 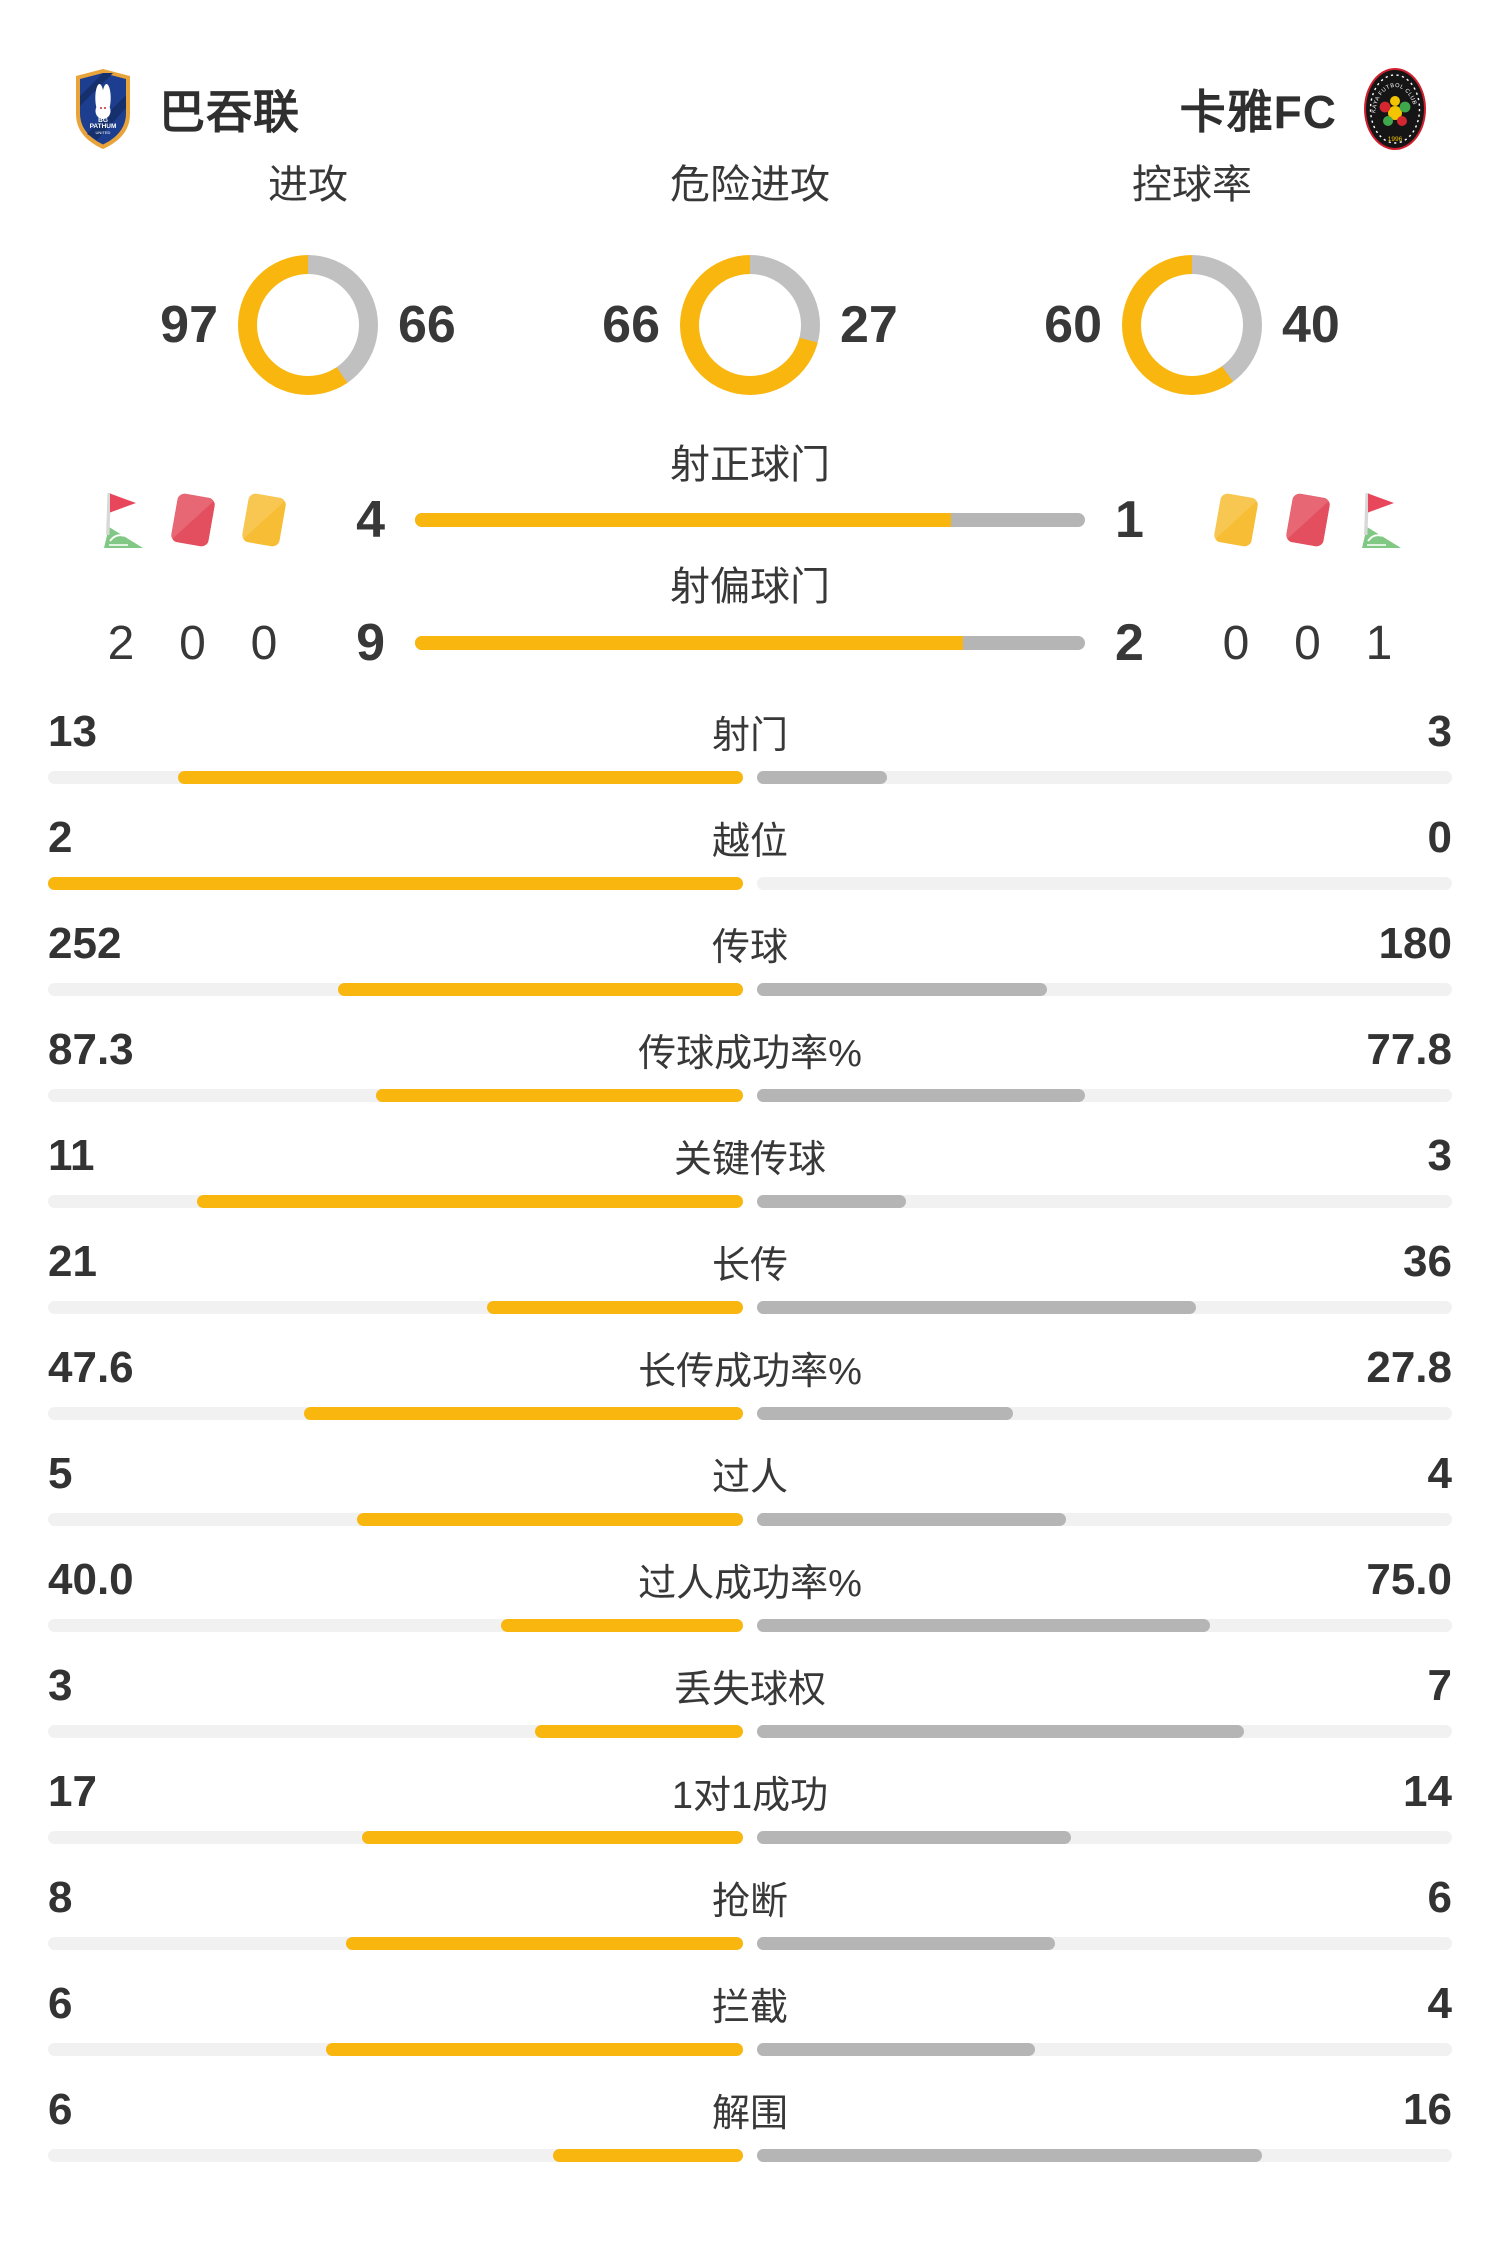 I want to click on stat-home-value: 252, so click(x=85, y=943).